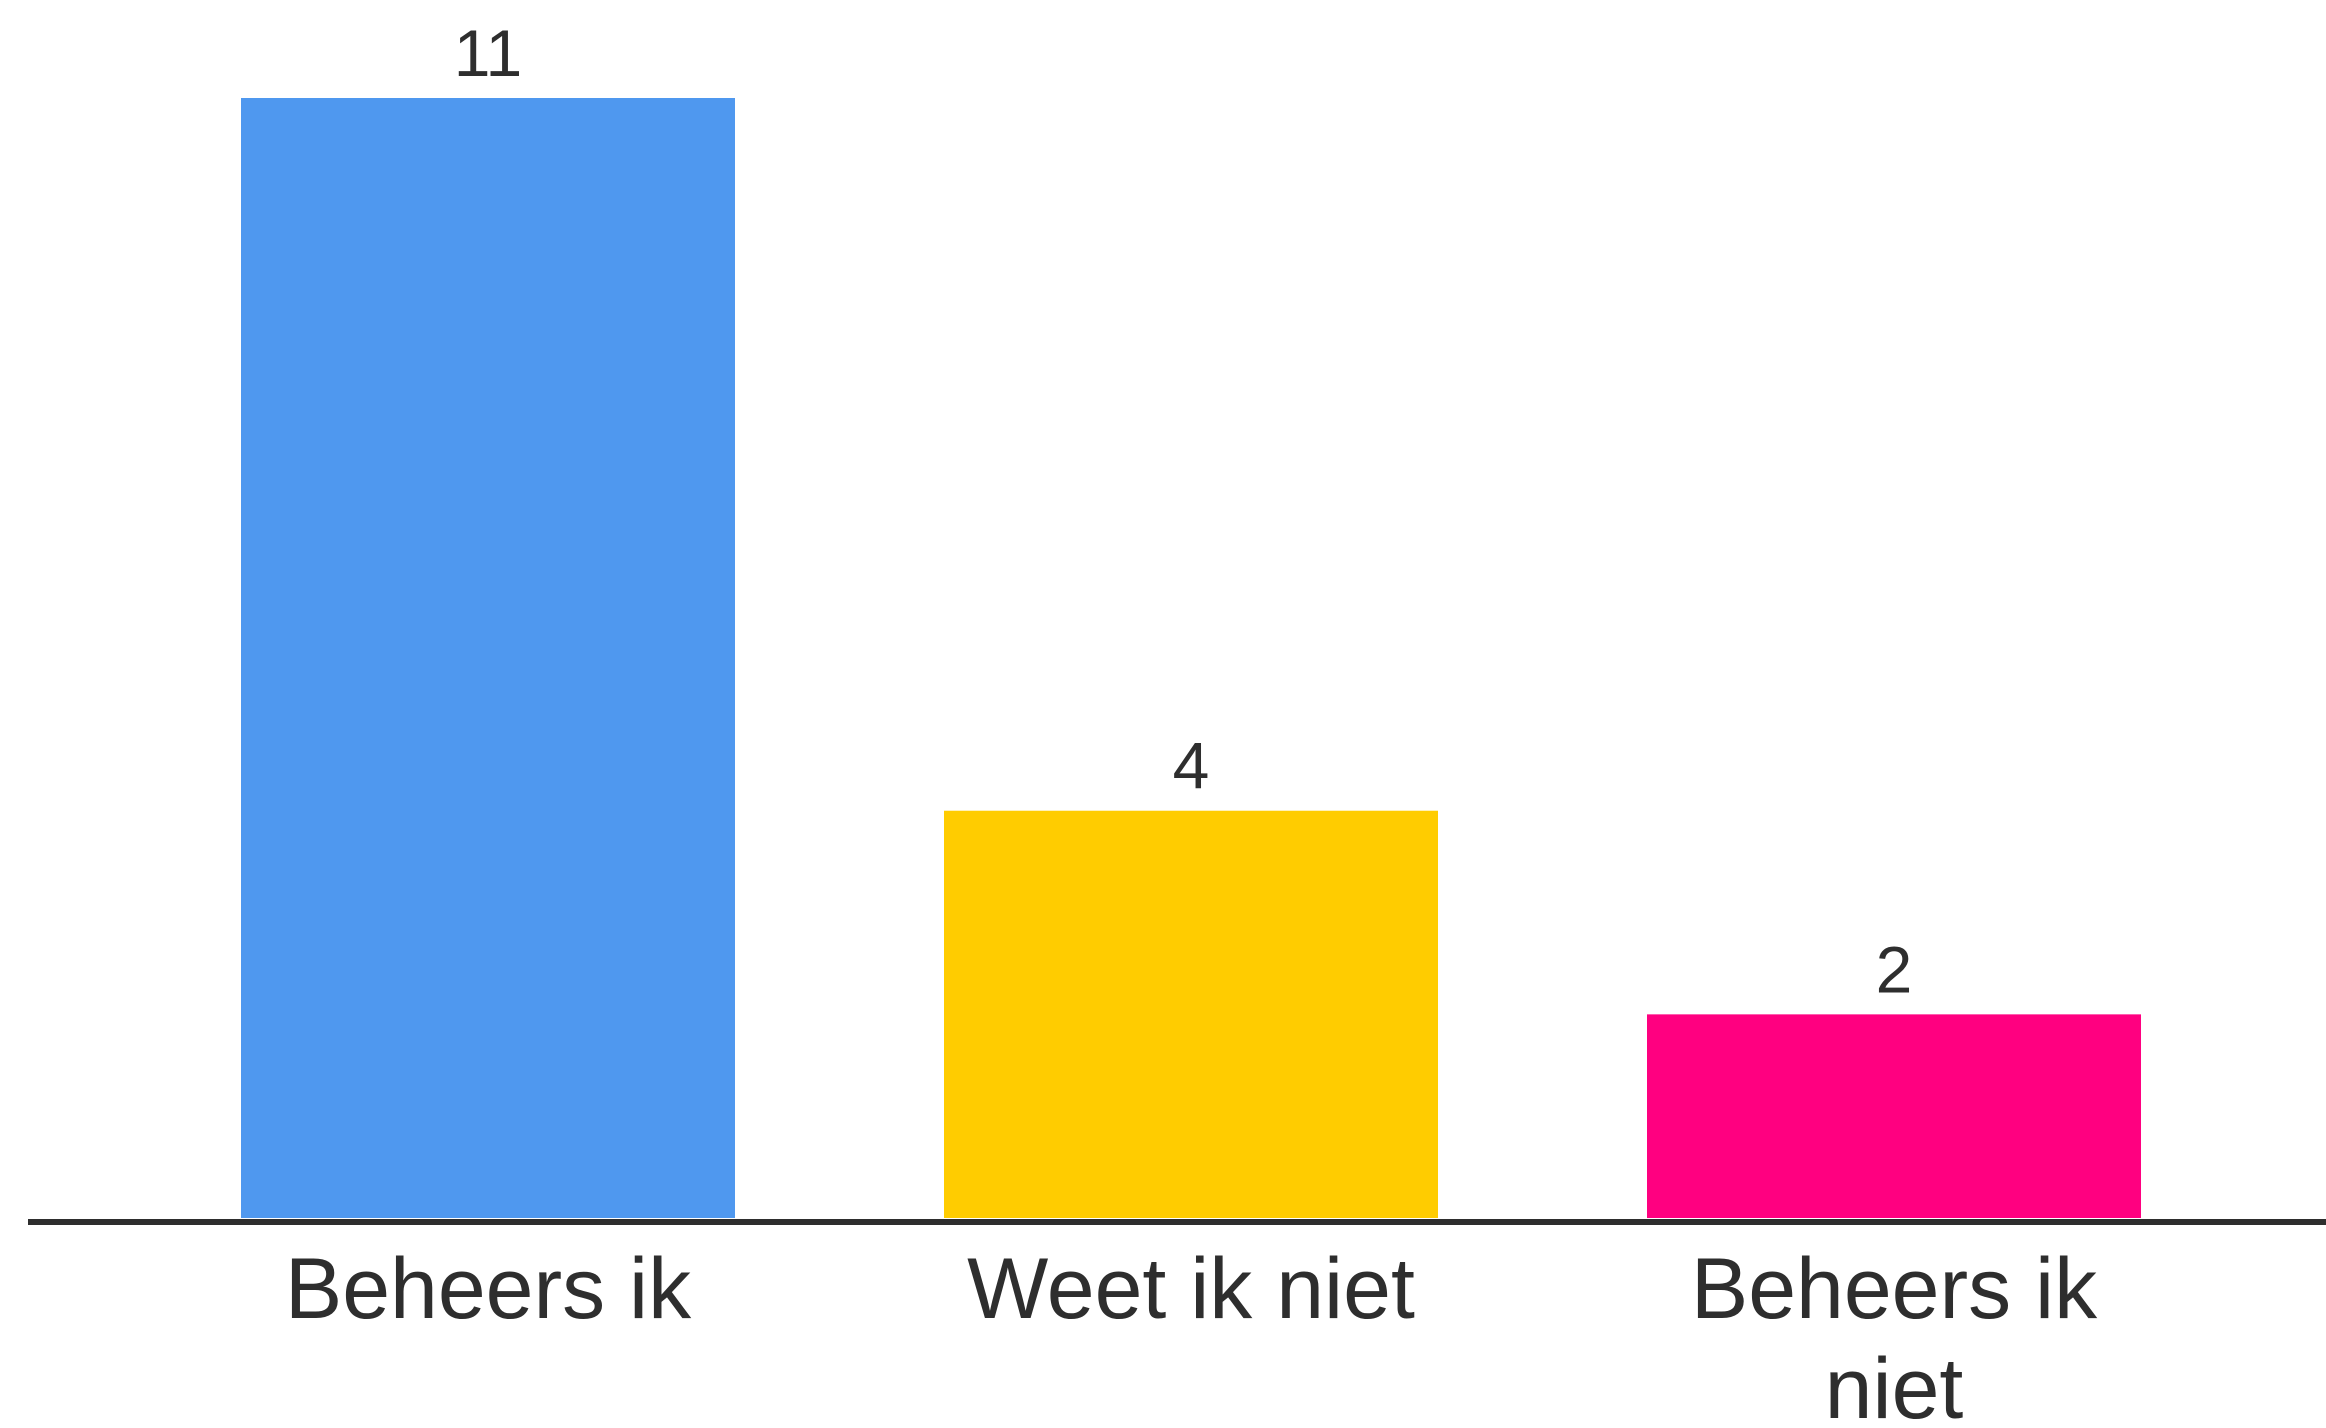 Image resolution: width=2326 pixels, height=1428 pixels. Describe the element at coordinates (1894, 969) in the screenshot. I see `bar-value-label-3: 2` at that location.